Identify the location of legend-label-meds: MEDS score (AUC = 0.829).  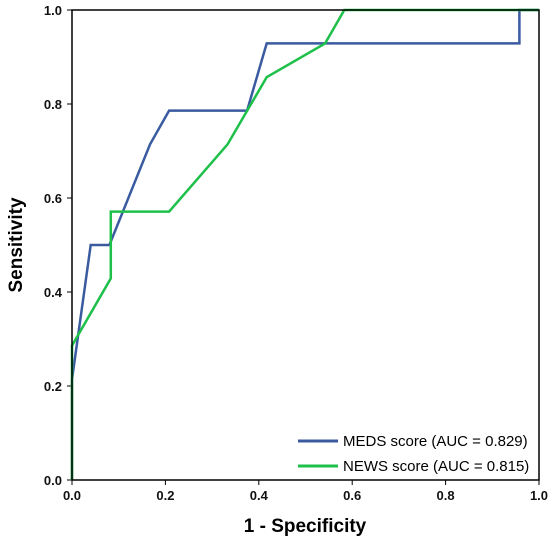
(435, 441).